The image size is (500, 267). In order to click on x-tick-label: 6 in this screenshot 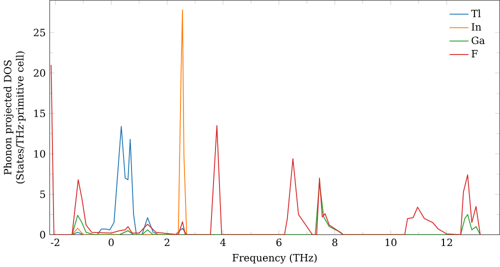, I will do `click(279, 242)`.